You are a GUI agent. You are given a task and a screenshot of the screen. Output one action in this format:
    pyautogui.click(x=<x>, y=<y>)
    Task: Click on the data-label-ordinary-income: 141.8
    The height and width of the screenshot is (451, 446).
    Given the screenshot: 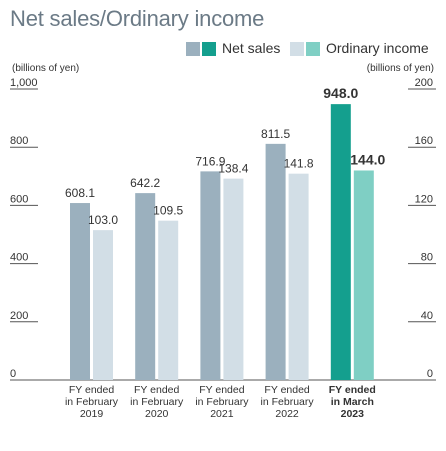 What is the action you would take?
    pyautogui.click(x=299, y=164)
    